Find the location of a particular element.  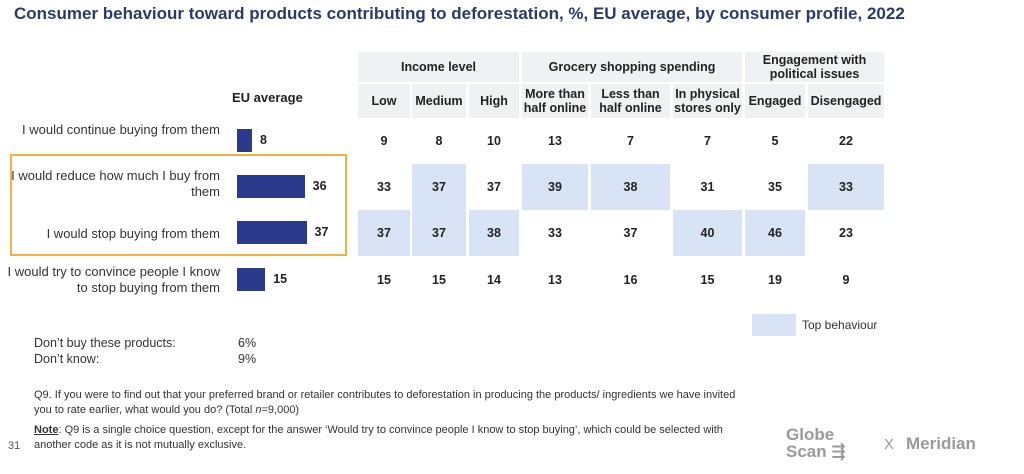

cell-r0-c5: 7 is located at coordinates (707, 141).